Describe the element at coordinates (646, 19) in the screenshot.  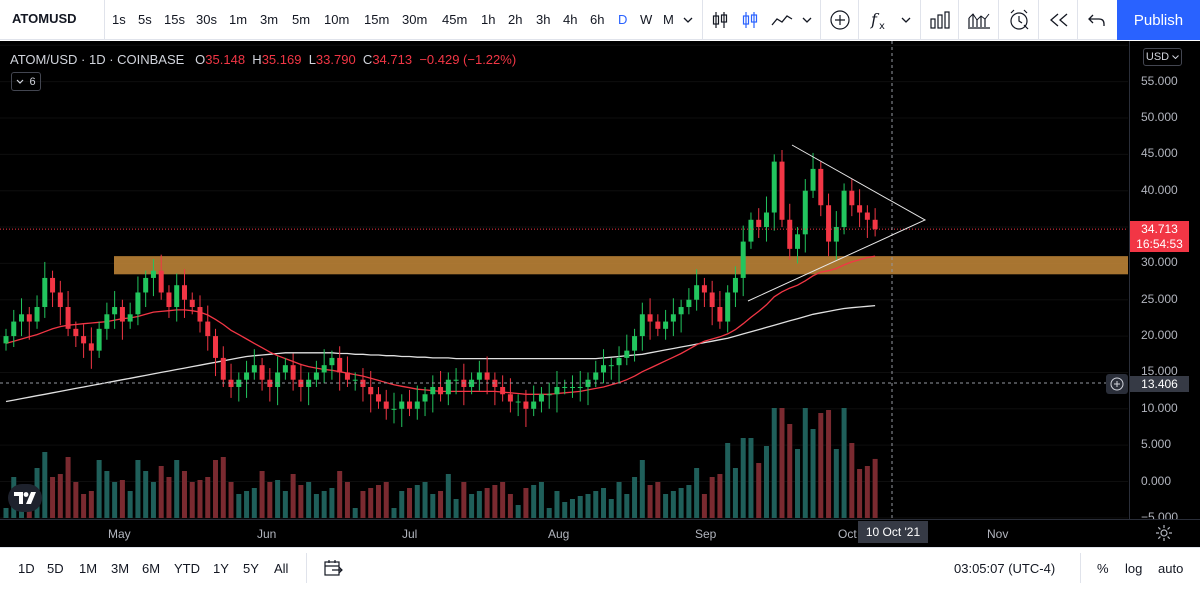
I see `interval-w: W` at that location.